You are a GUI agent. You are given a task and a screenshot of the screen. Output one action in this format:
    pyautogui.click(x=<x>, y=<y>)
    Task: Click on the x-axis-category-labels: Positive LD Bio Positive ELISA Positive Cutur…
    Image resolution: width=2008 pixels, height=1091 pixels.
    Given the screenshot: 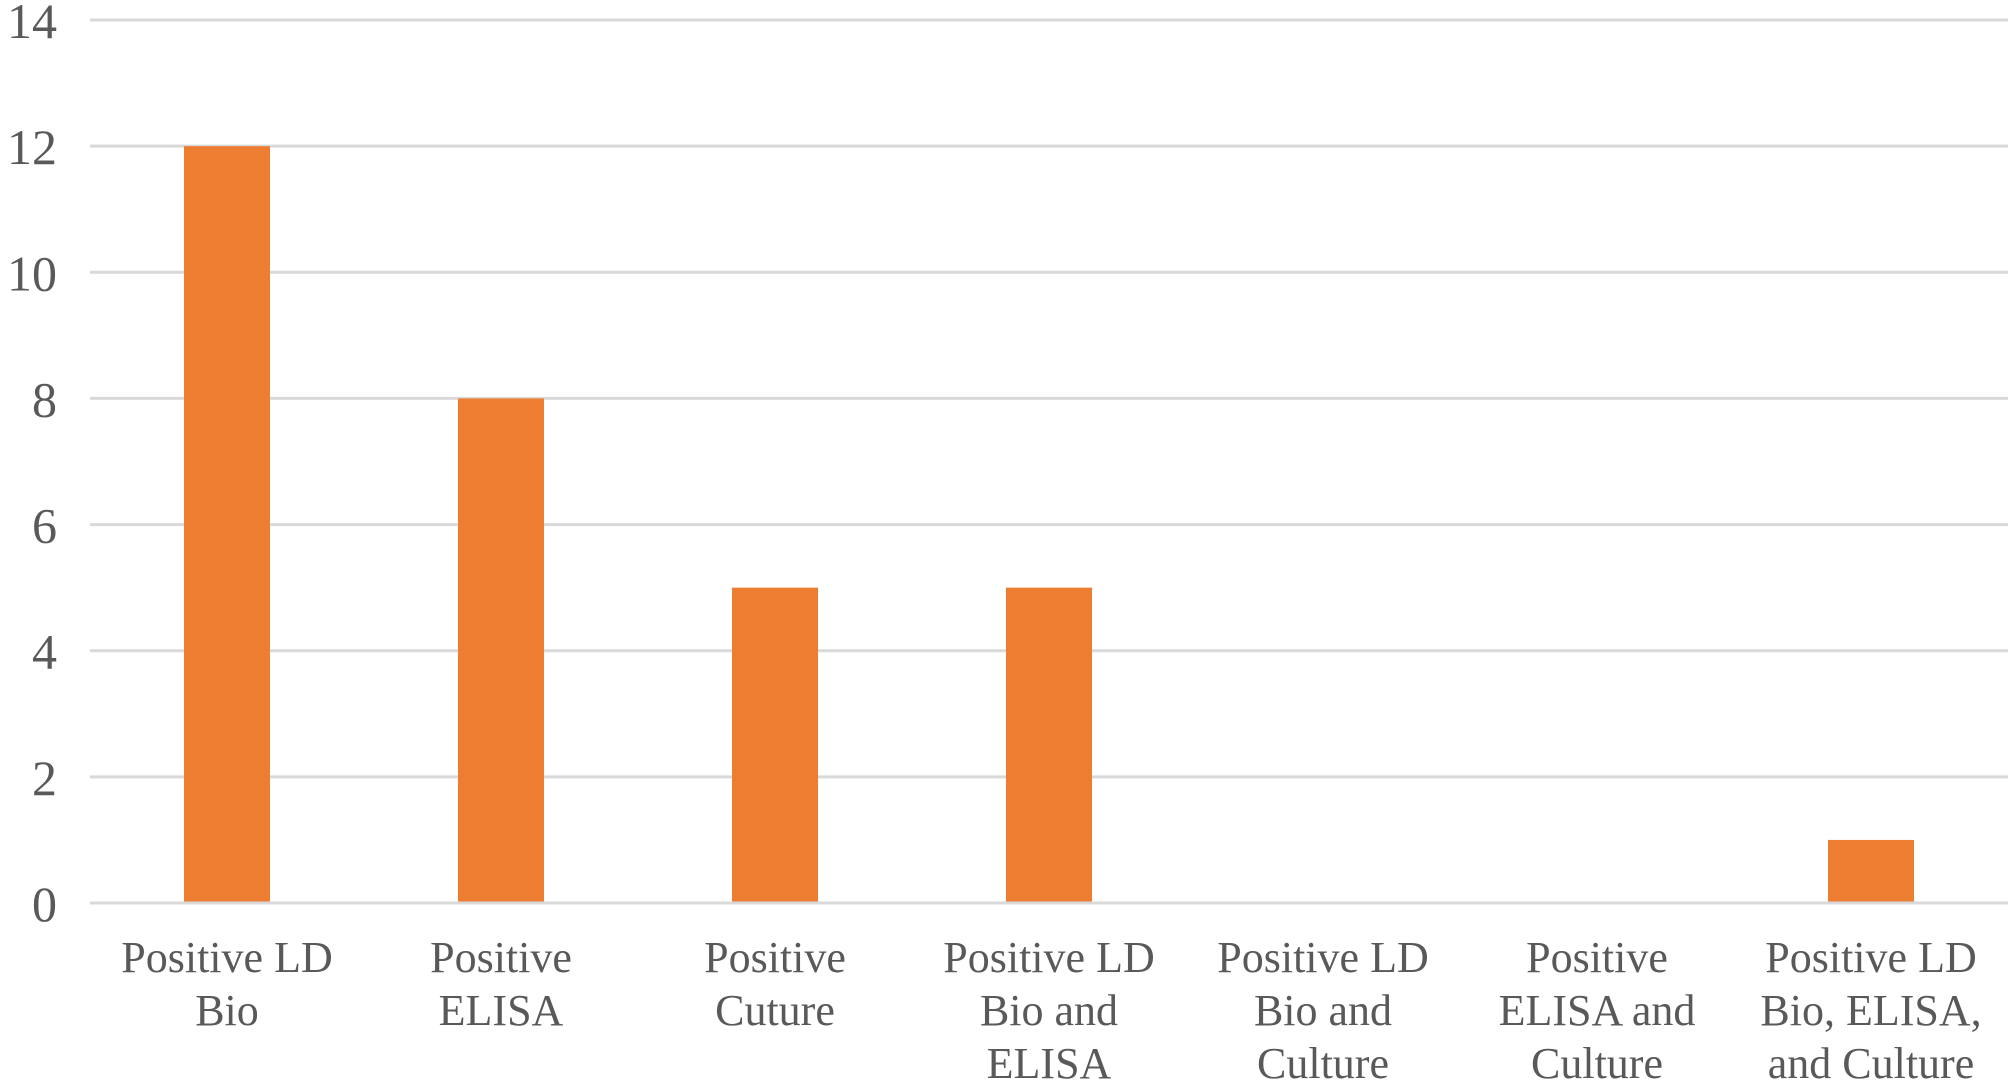 What is the action you would take?
    pyautogui.click(x=1051, y=1010)
    